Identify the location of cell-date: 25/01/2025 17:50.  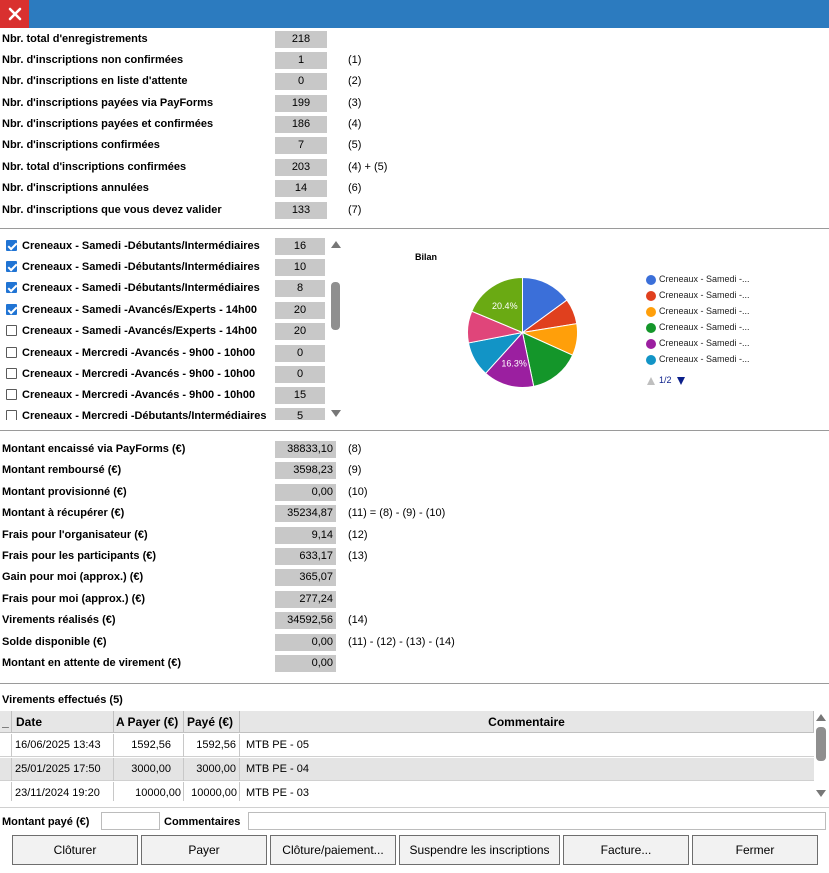
(63, 769).